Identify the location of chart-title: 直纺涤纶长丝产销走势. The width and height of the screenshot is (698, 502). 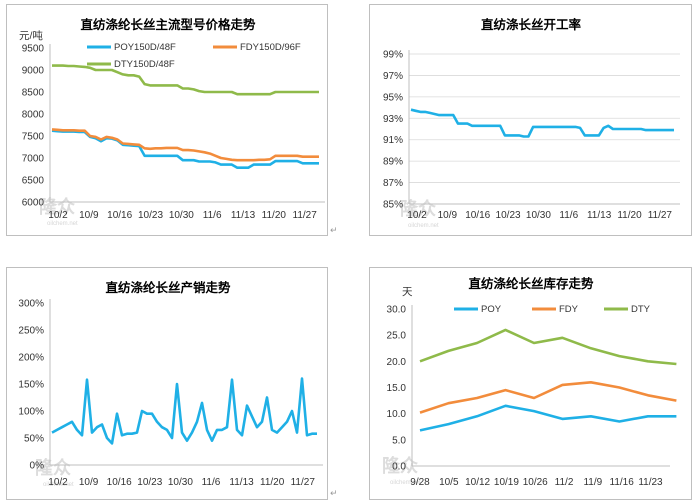
(168, 287).